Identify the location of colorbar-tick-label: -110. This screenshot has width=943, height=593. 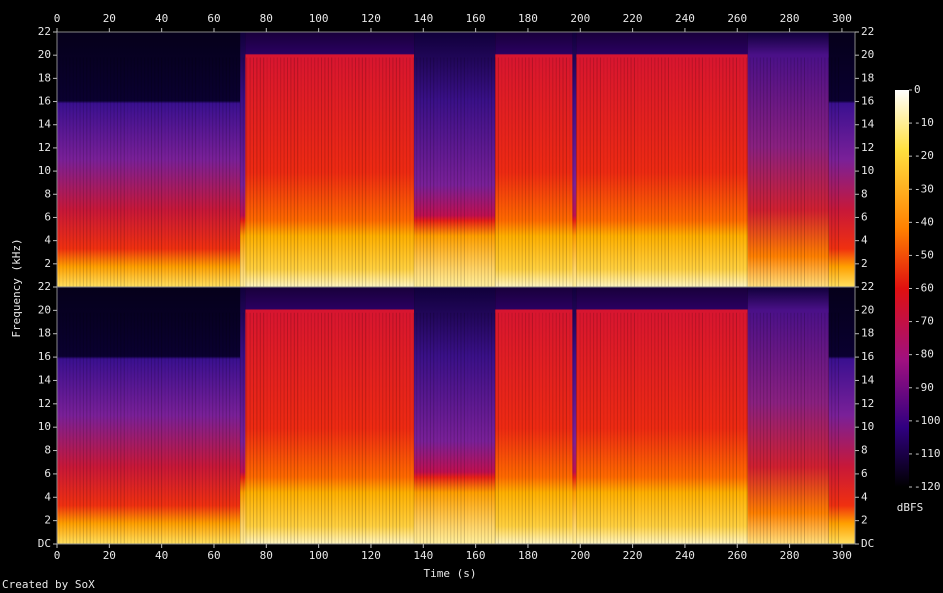
(927, 453).